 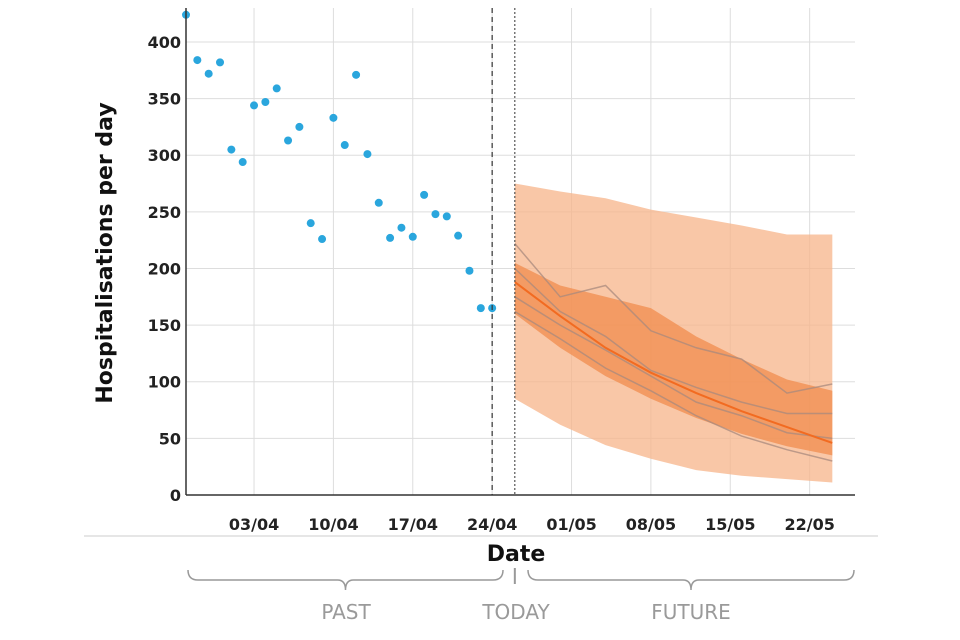 I want to click on x-tick-label: 22/05, so click(x=809, y=524).